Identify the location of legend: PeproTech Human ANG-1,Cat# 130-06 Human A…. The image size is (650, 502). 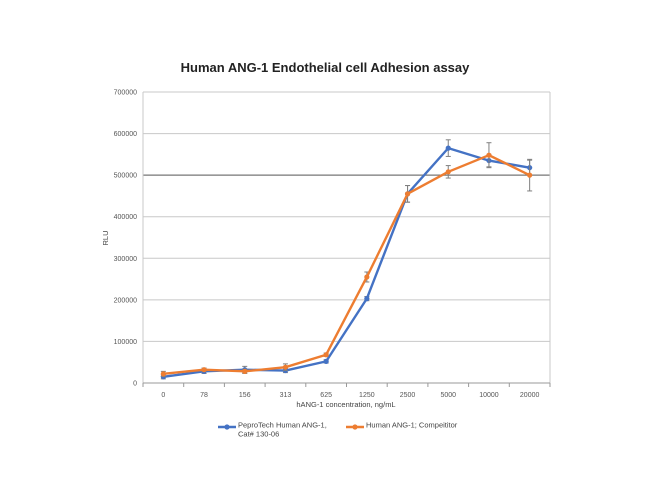
(338, 430).